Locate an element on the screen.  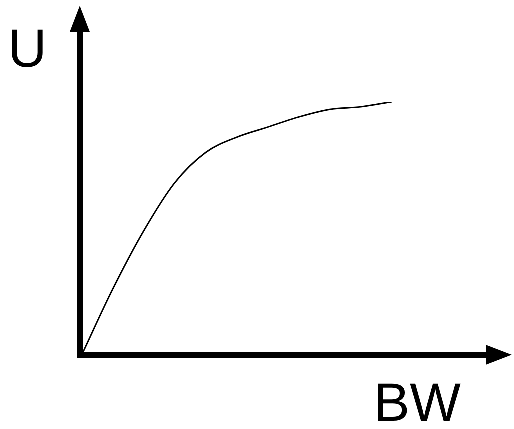
x-axis-title: BW is located at coordinates (417, 401).